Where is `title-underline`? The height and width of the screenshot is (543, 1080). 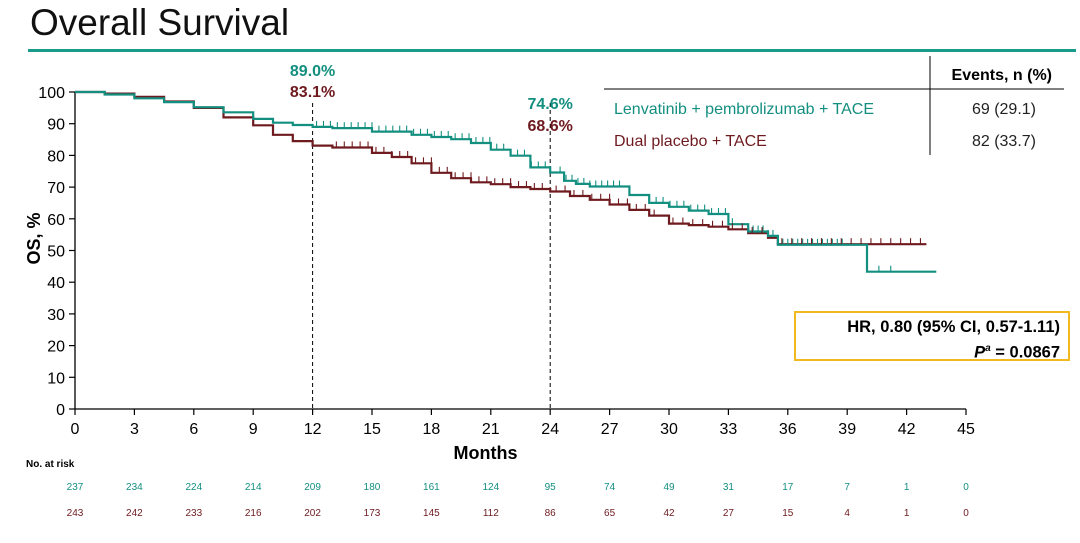
title-underline is located at coordinates (552, 50).